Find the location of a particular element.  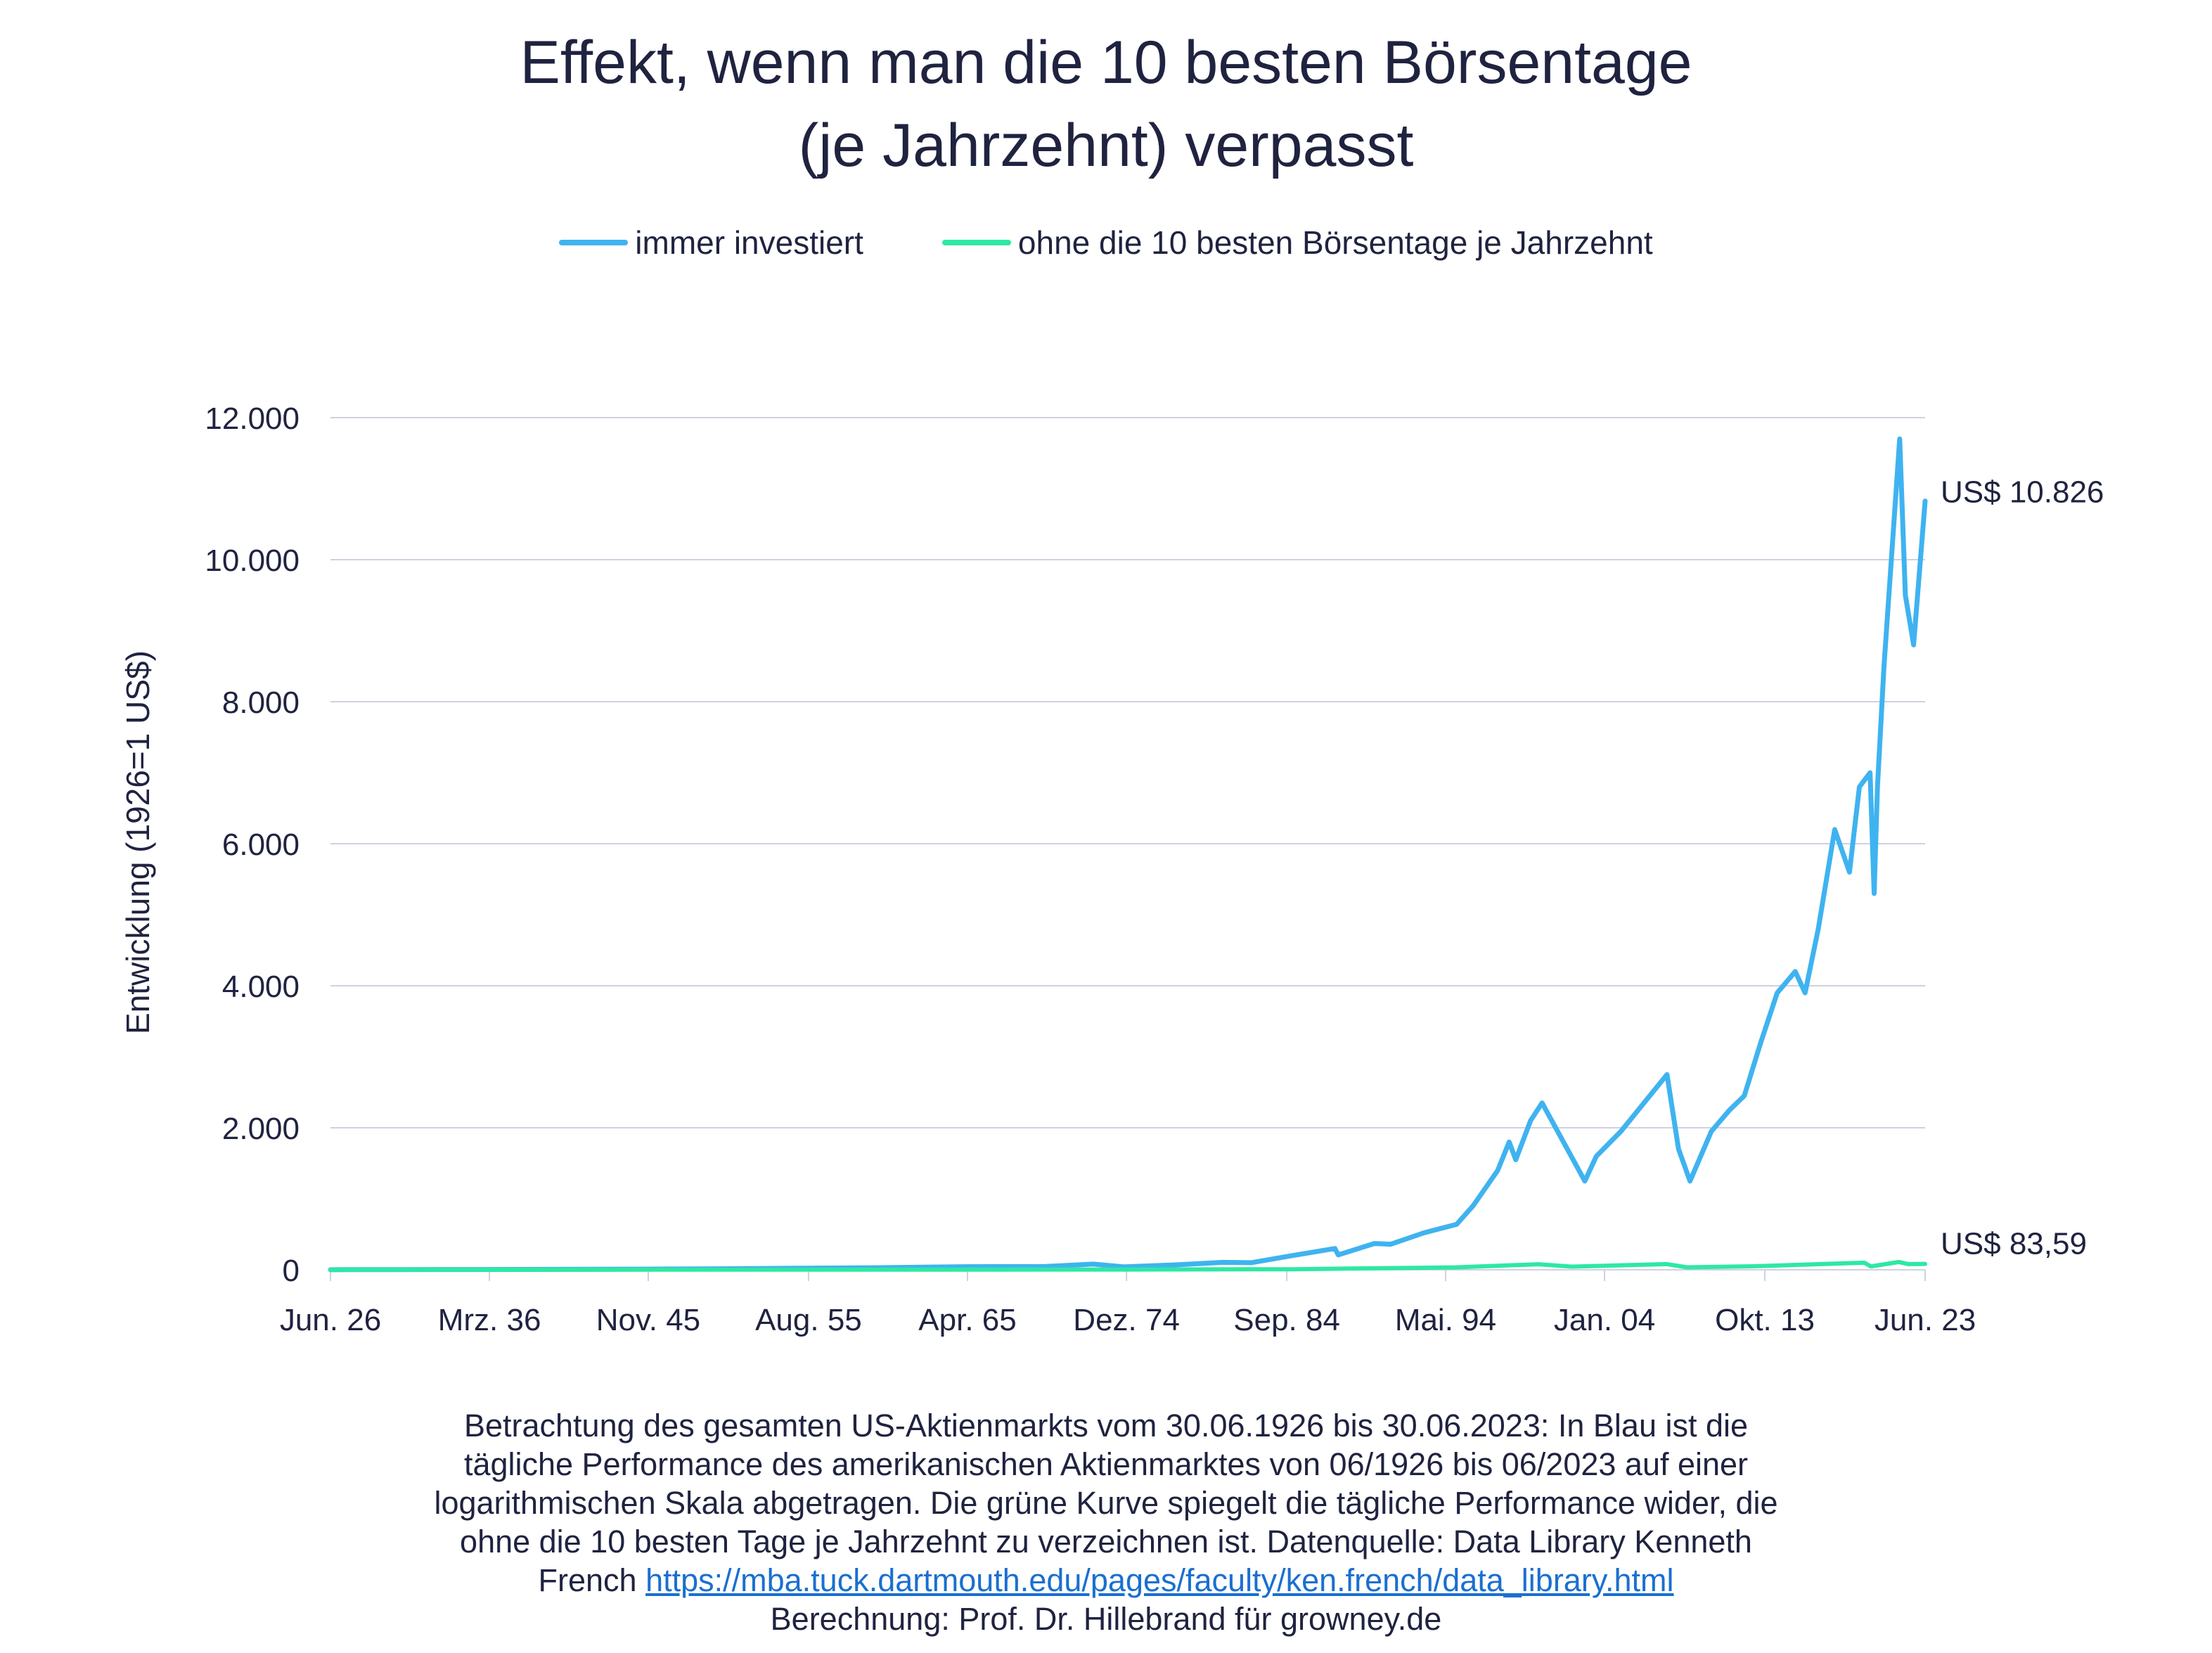

y-tick-label-2: 4.000 is located at coordinates (261, 987).